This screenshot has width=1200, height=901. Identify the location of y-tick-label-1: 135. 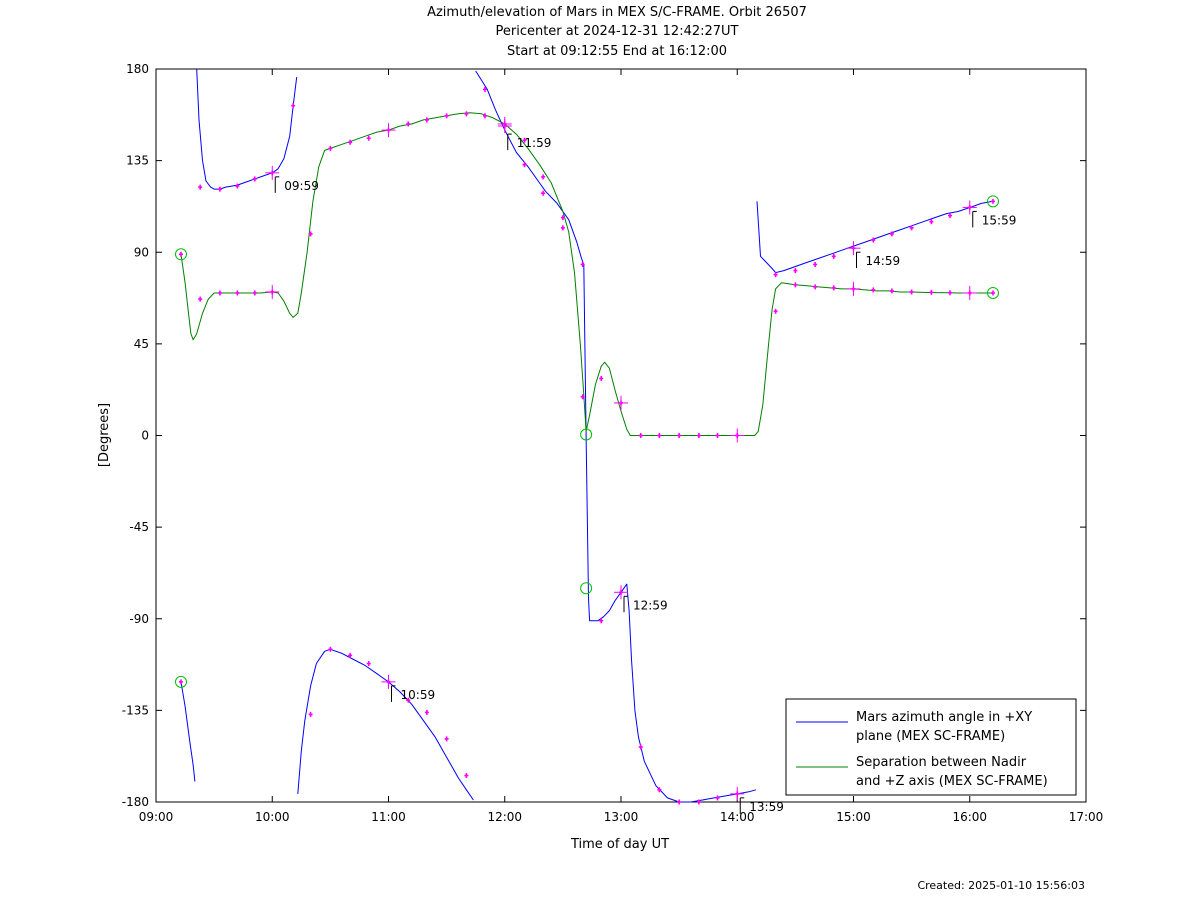
(137, 161).